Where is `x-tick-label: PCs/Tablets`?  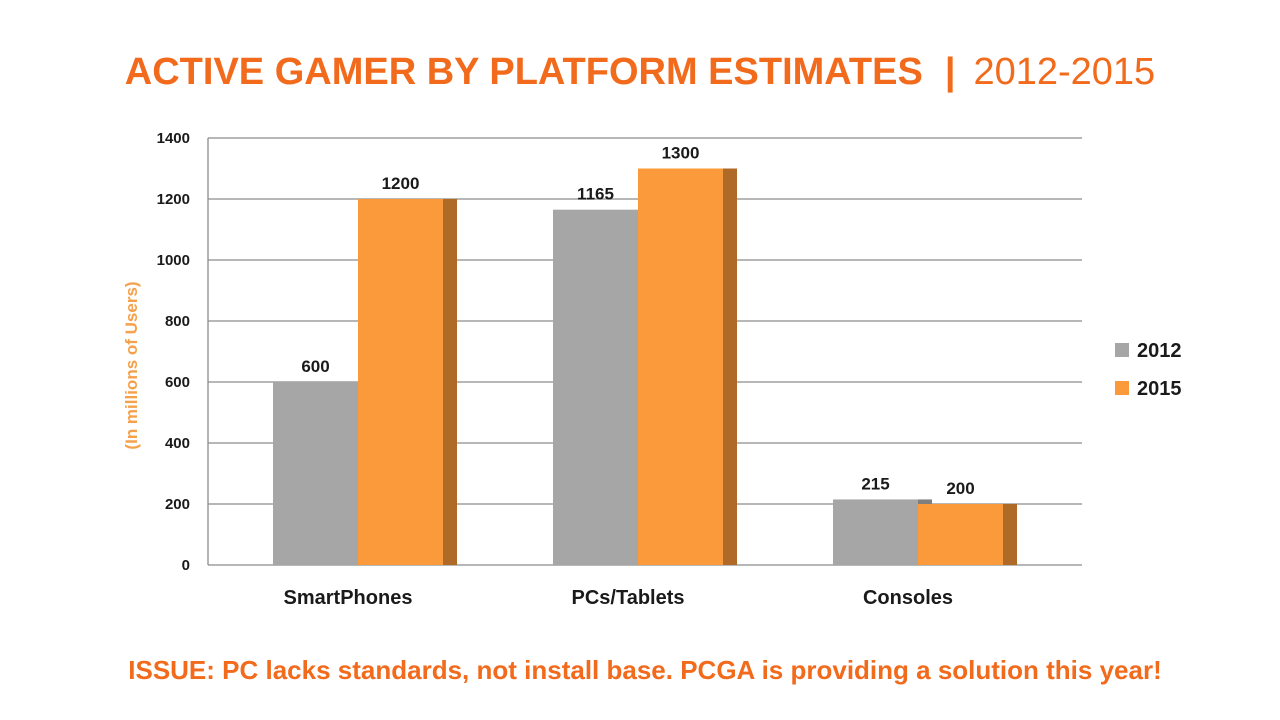 x-tick-label: PCs/Tablets is located at coordinates (628, 598).